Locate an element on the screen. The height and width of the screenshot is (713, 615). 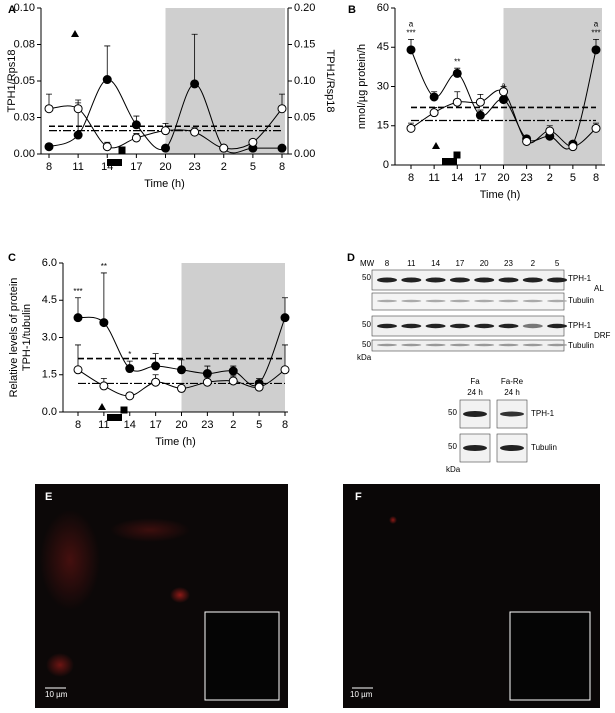
time-label: 20 is located at coordinates (484, 263).